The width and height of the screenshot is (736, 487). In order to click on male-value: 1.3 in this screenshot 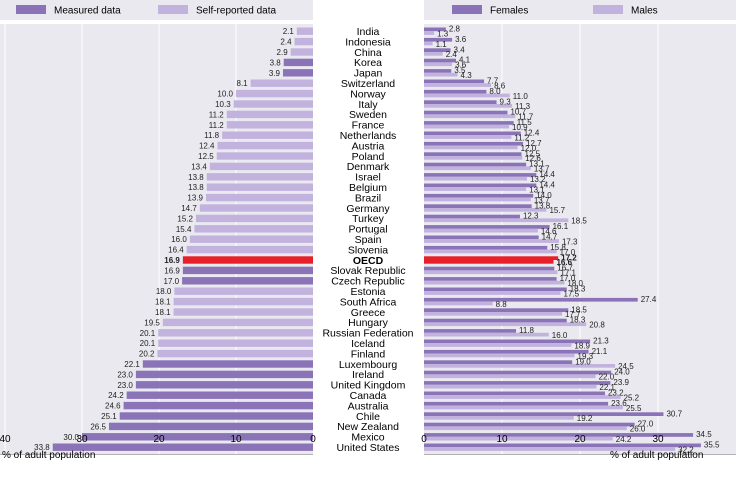, I will do `click(443, 33)`.